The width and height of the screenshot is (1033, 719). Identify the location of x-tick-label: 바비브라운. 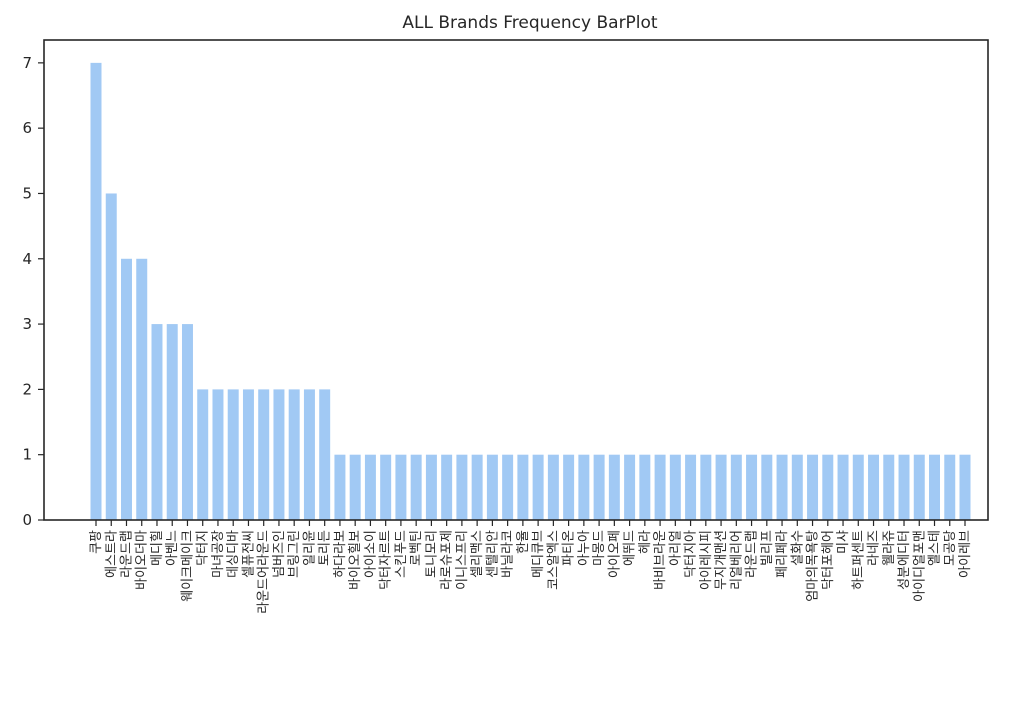
(660, 560).